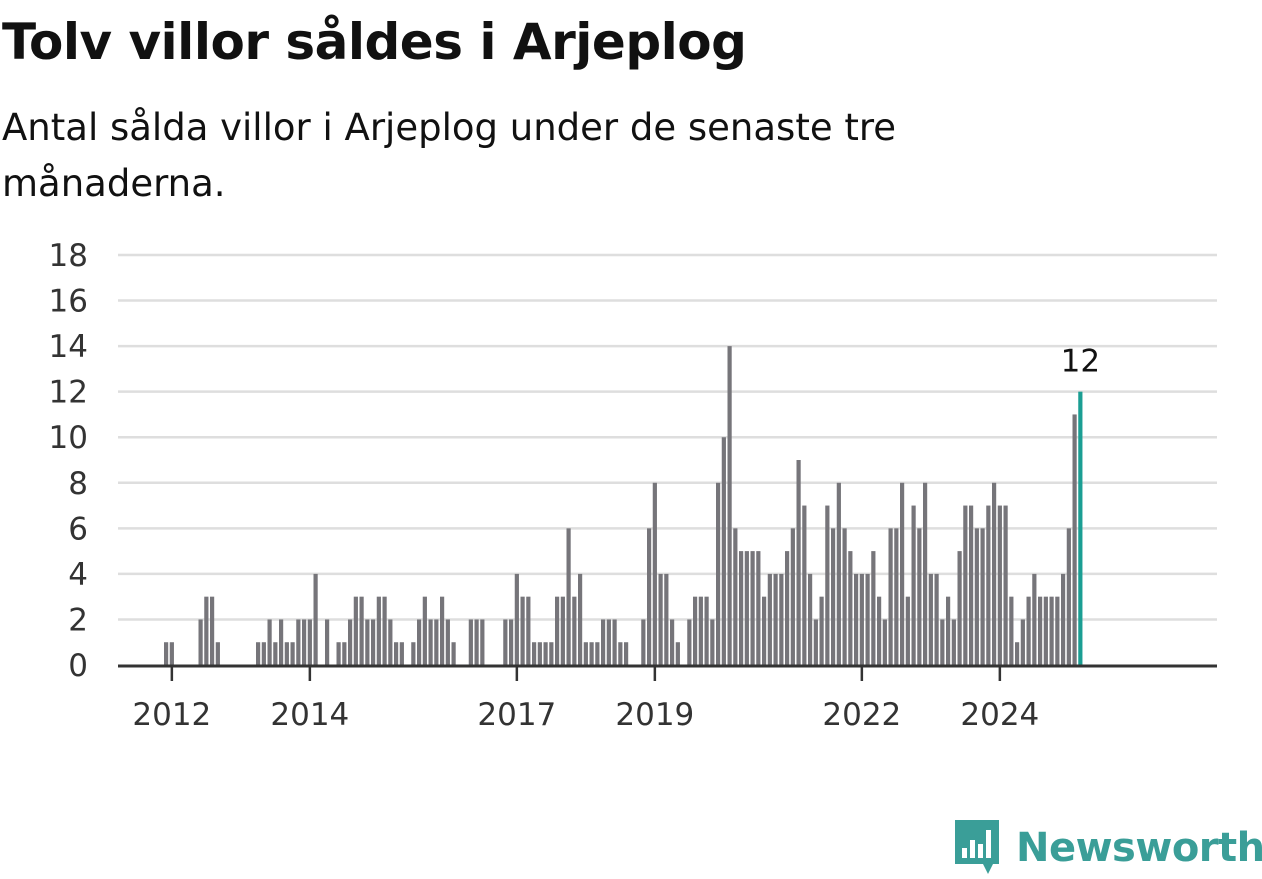 This screenshot has height=879, width=1262. I want to click on y-axis-tick-labels: 0 2 4 6 8 10 12 14 16 18, so click(68, 461).